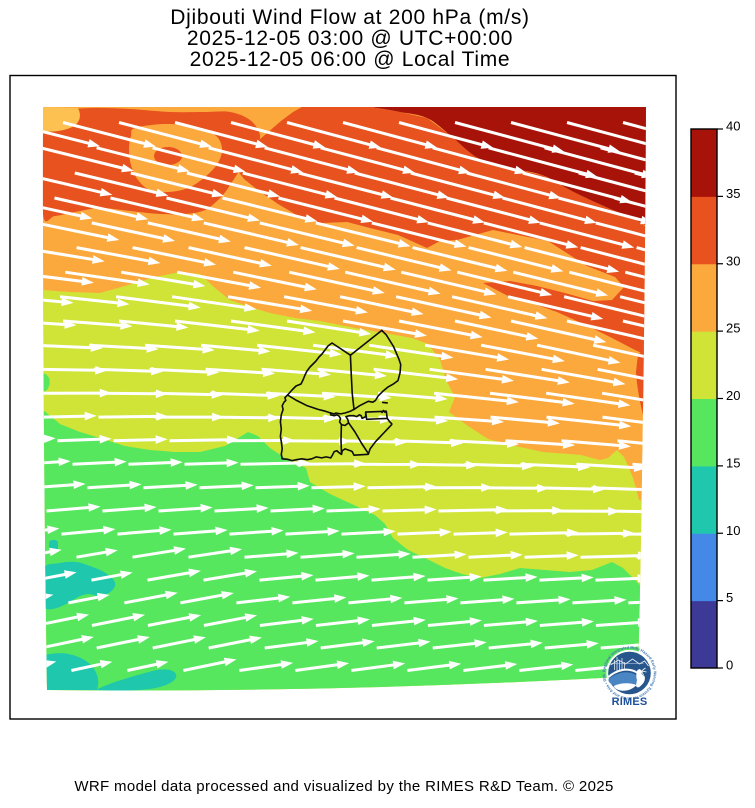 This screenshot has width=755, height=808. I want to click on svg-text: 0, so click(729, 665).